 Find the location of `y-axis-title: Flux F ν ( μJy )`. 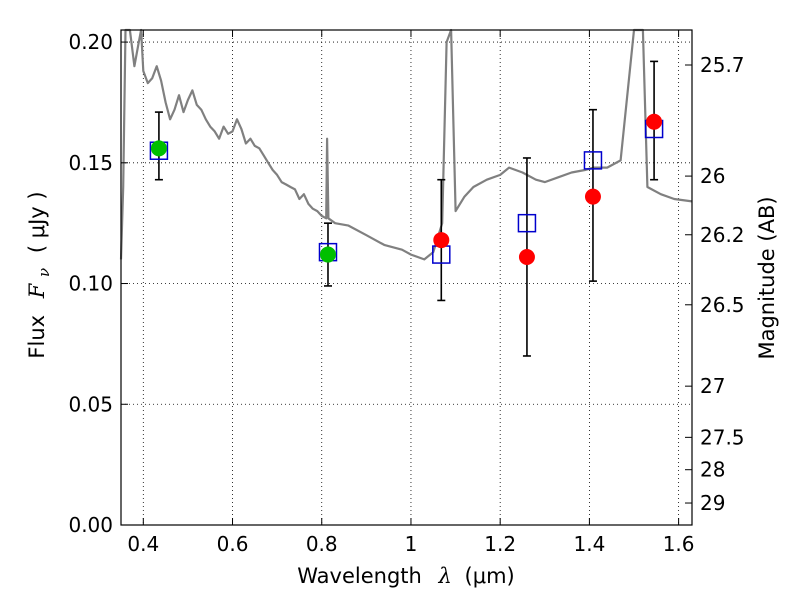

y-axis-title: Flux F ν ( μJy ) is located at coordinates (39, 274).